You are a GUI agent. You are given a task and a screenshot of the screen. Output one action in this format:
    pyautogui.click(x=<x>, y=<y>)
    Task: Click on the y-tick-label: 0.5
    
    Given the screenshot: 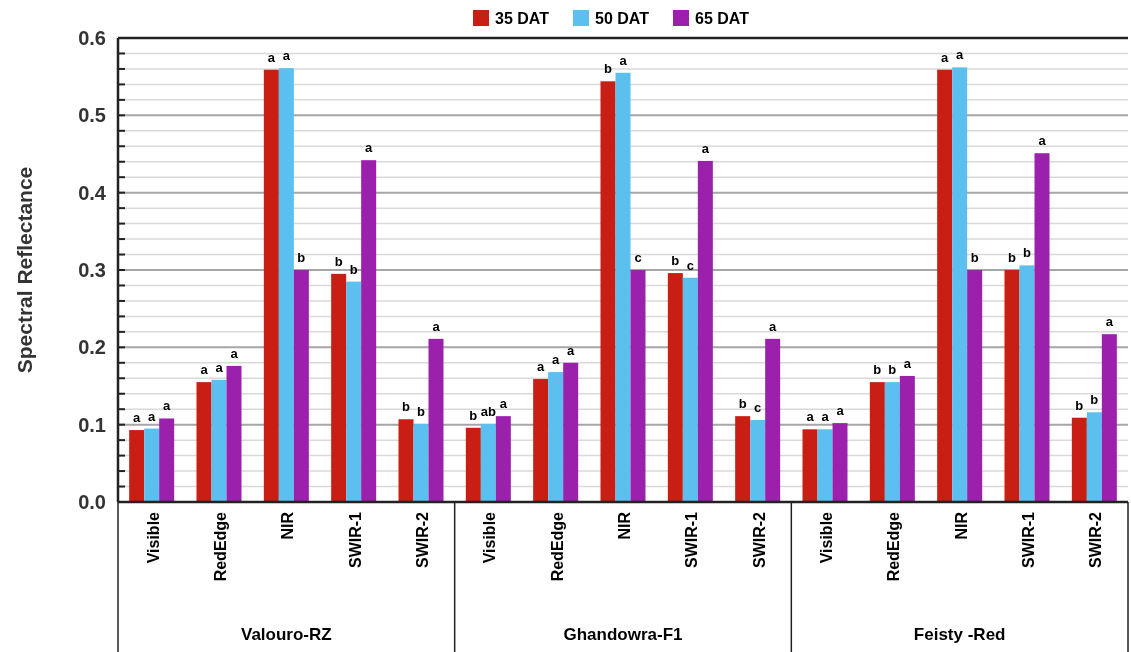 What is the action you would take?
    pyautogui.click(x=92, y=115)
    